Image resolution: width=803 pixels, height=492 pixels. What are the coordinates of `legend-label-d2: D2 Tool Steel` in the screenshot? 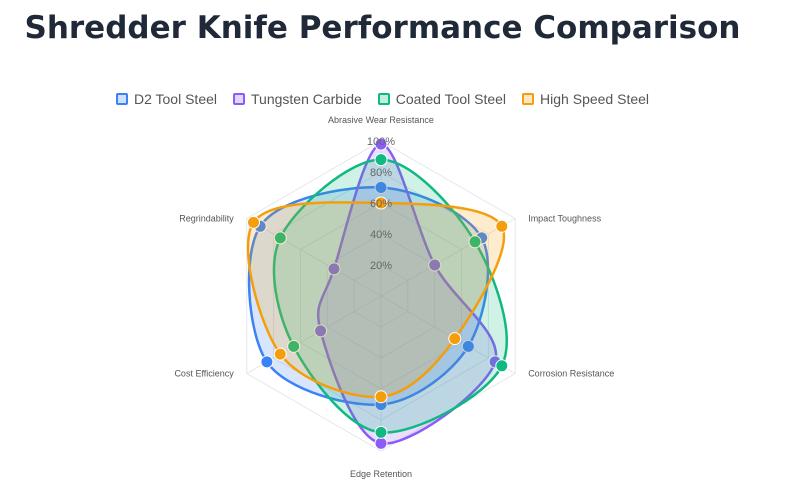 It's located at (175, 99).